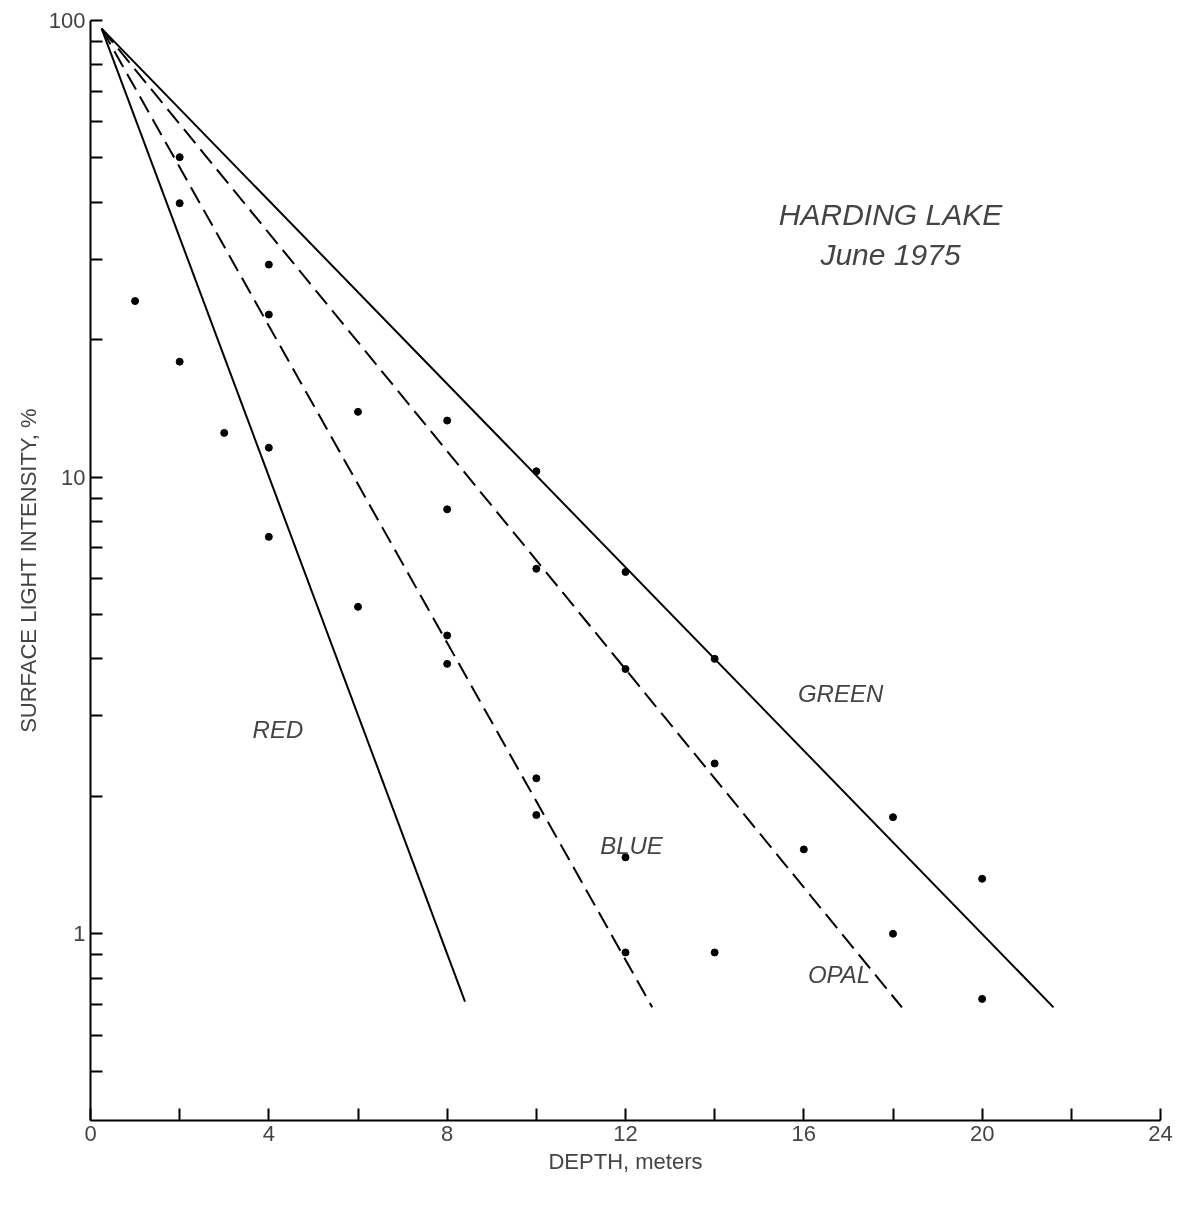 The image size is (1191, 1213). Describe the element at coordinates (67, 20) in the screenshot. I see `y-tick-label: 100` at that location.